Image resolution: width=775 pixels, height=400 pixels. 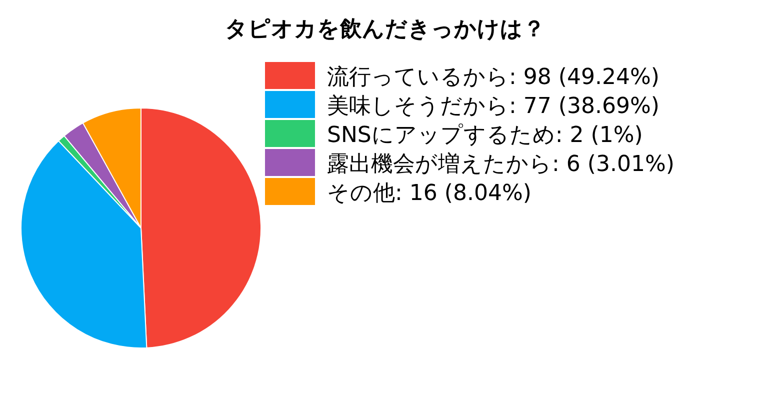 I want to click on legend-label: SNSにアップするため: 2 (1%), so click(x=485, y=135).